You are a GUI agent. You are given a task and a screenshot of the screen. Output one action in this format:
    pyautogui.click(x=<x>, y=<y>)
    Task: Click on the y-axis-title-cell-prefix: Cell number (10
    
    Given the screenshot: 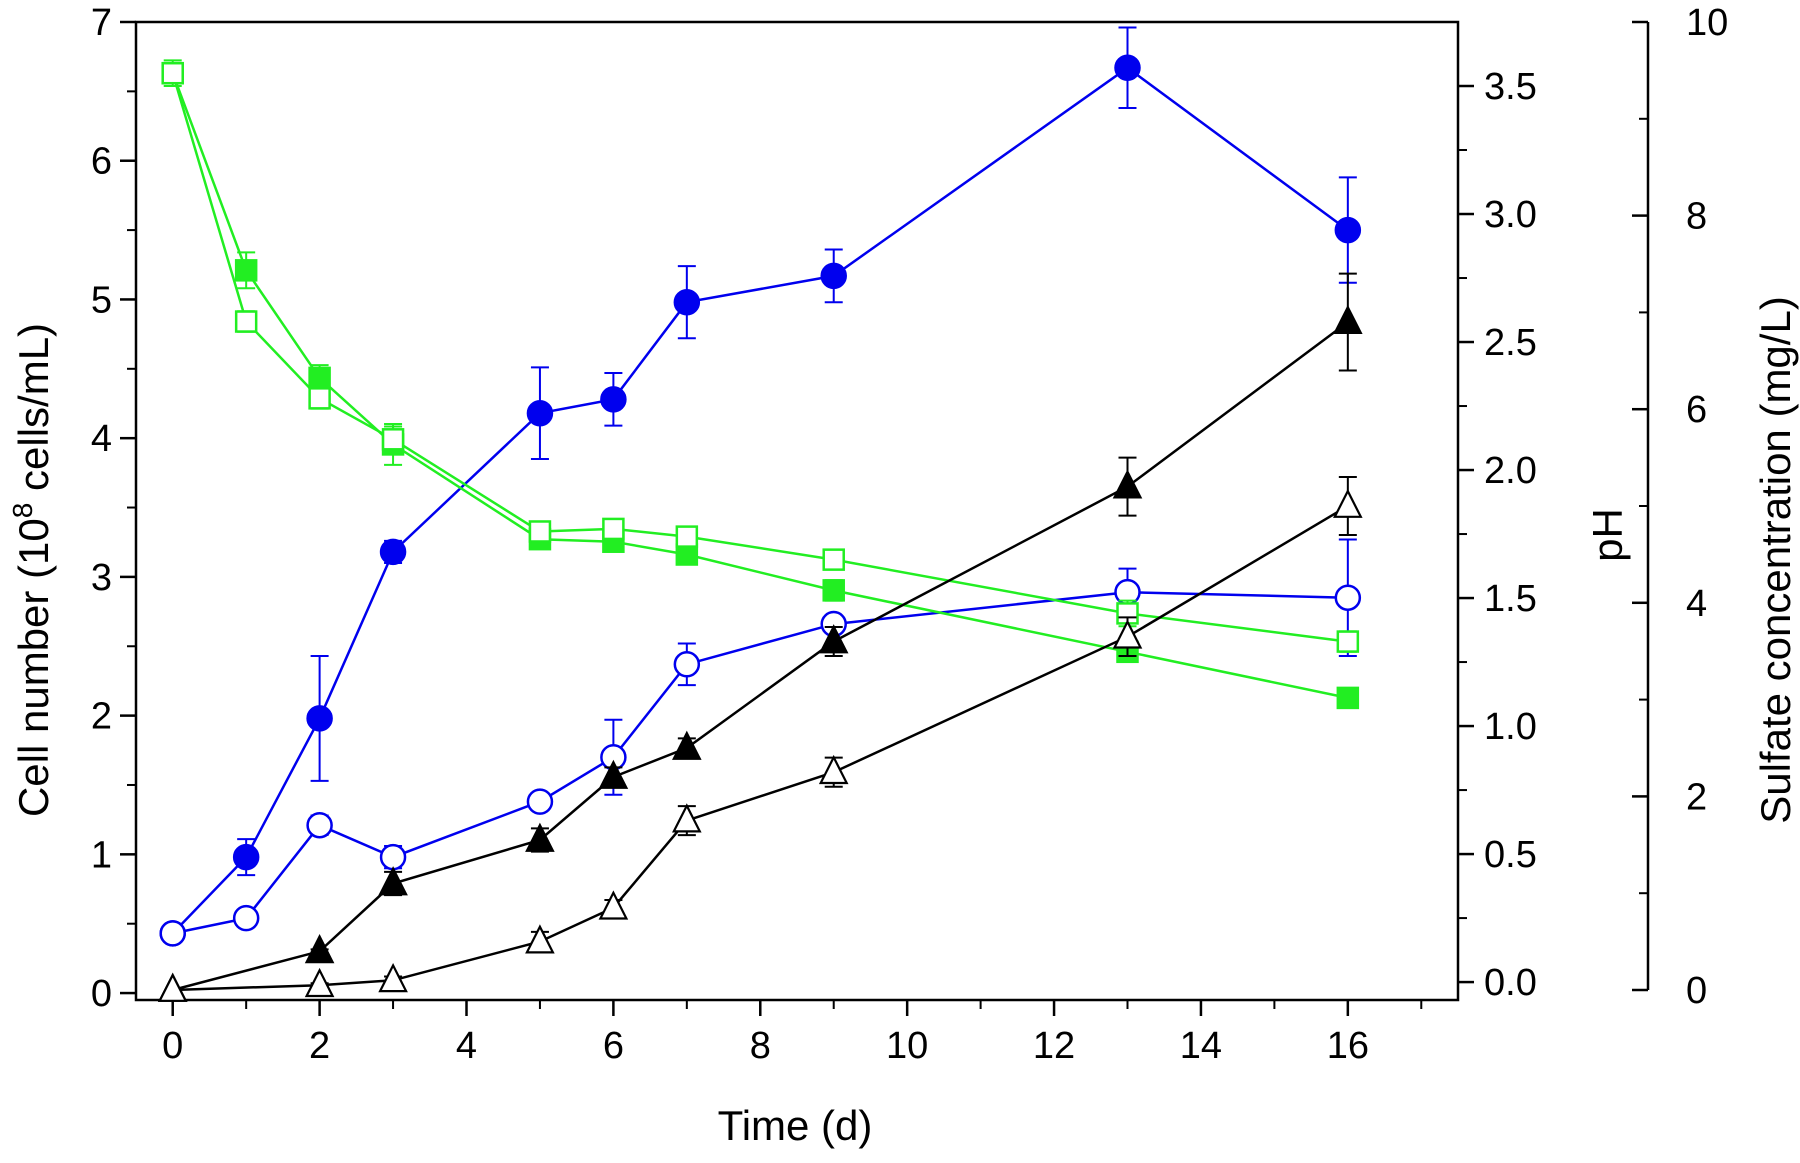 What is the action you would take?
    pyautogui.click(x=33, y=667)
    